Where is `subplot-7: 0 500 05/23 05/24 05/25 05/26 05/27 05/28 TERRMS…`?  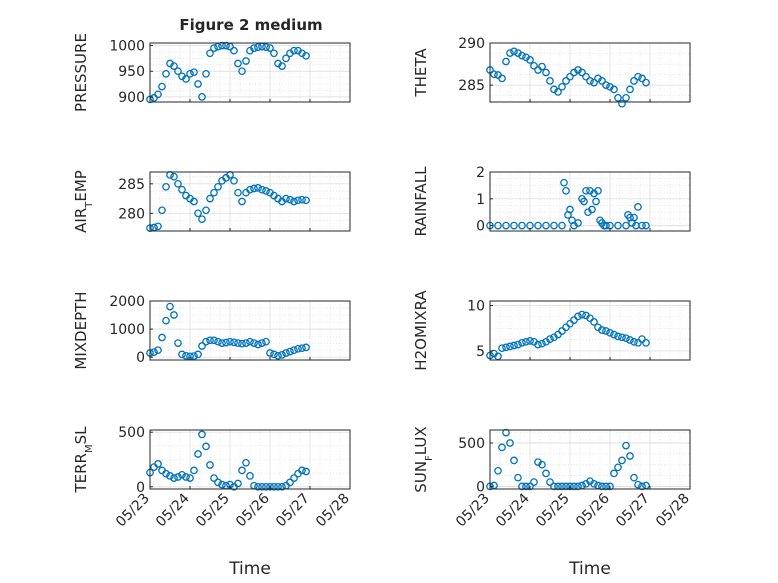 subplot-7: 0 500 05/23 05/24 05/25 05/26 05/27 05/28 TERRMS… is located at coordinates (212, 502).